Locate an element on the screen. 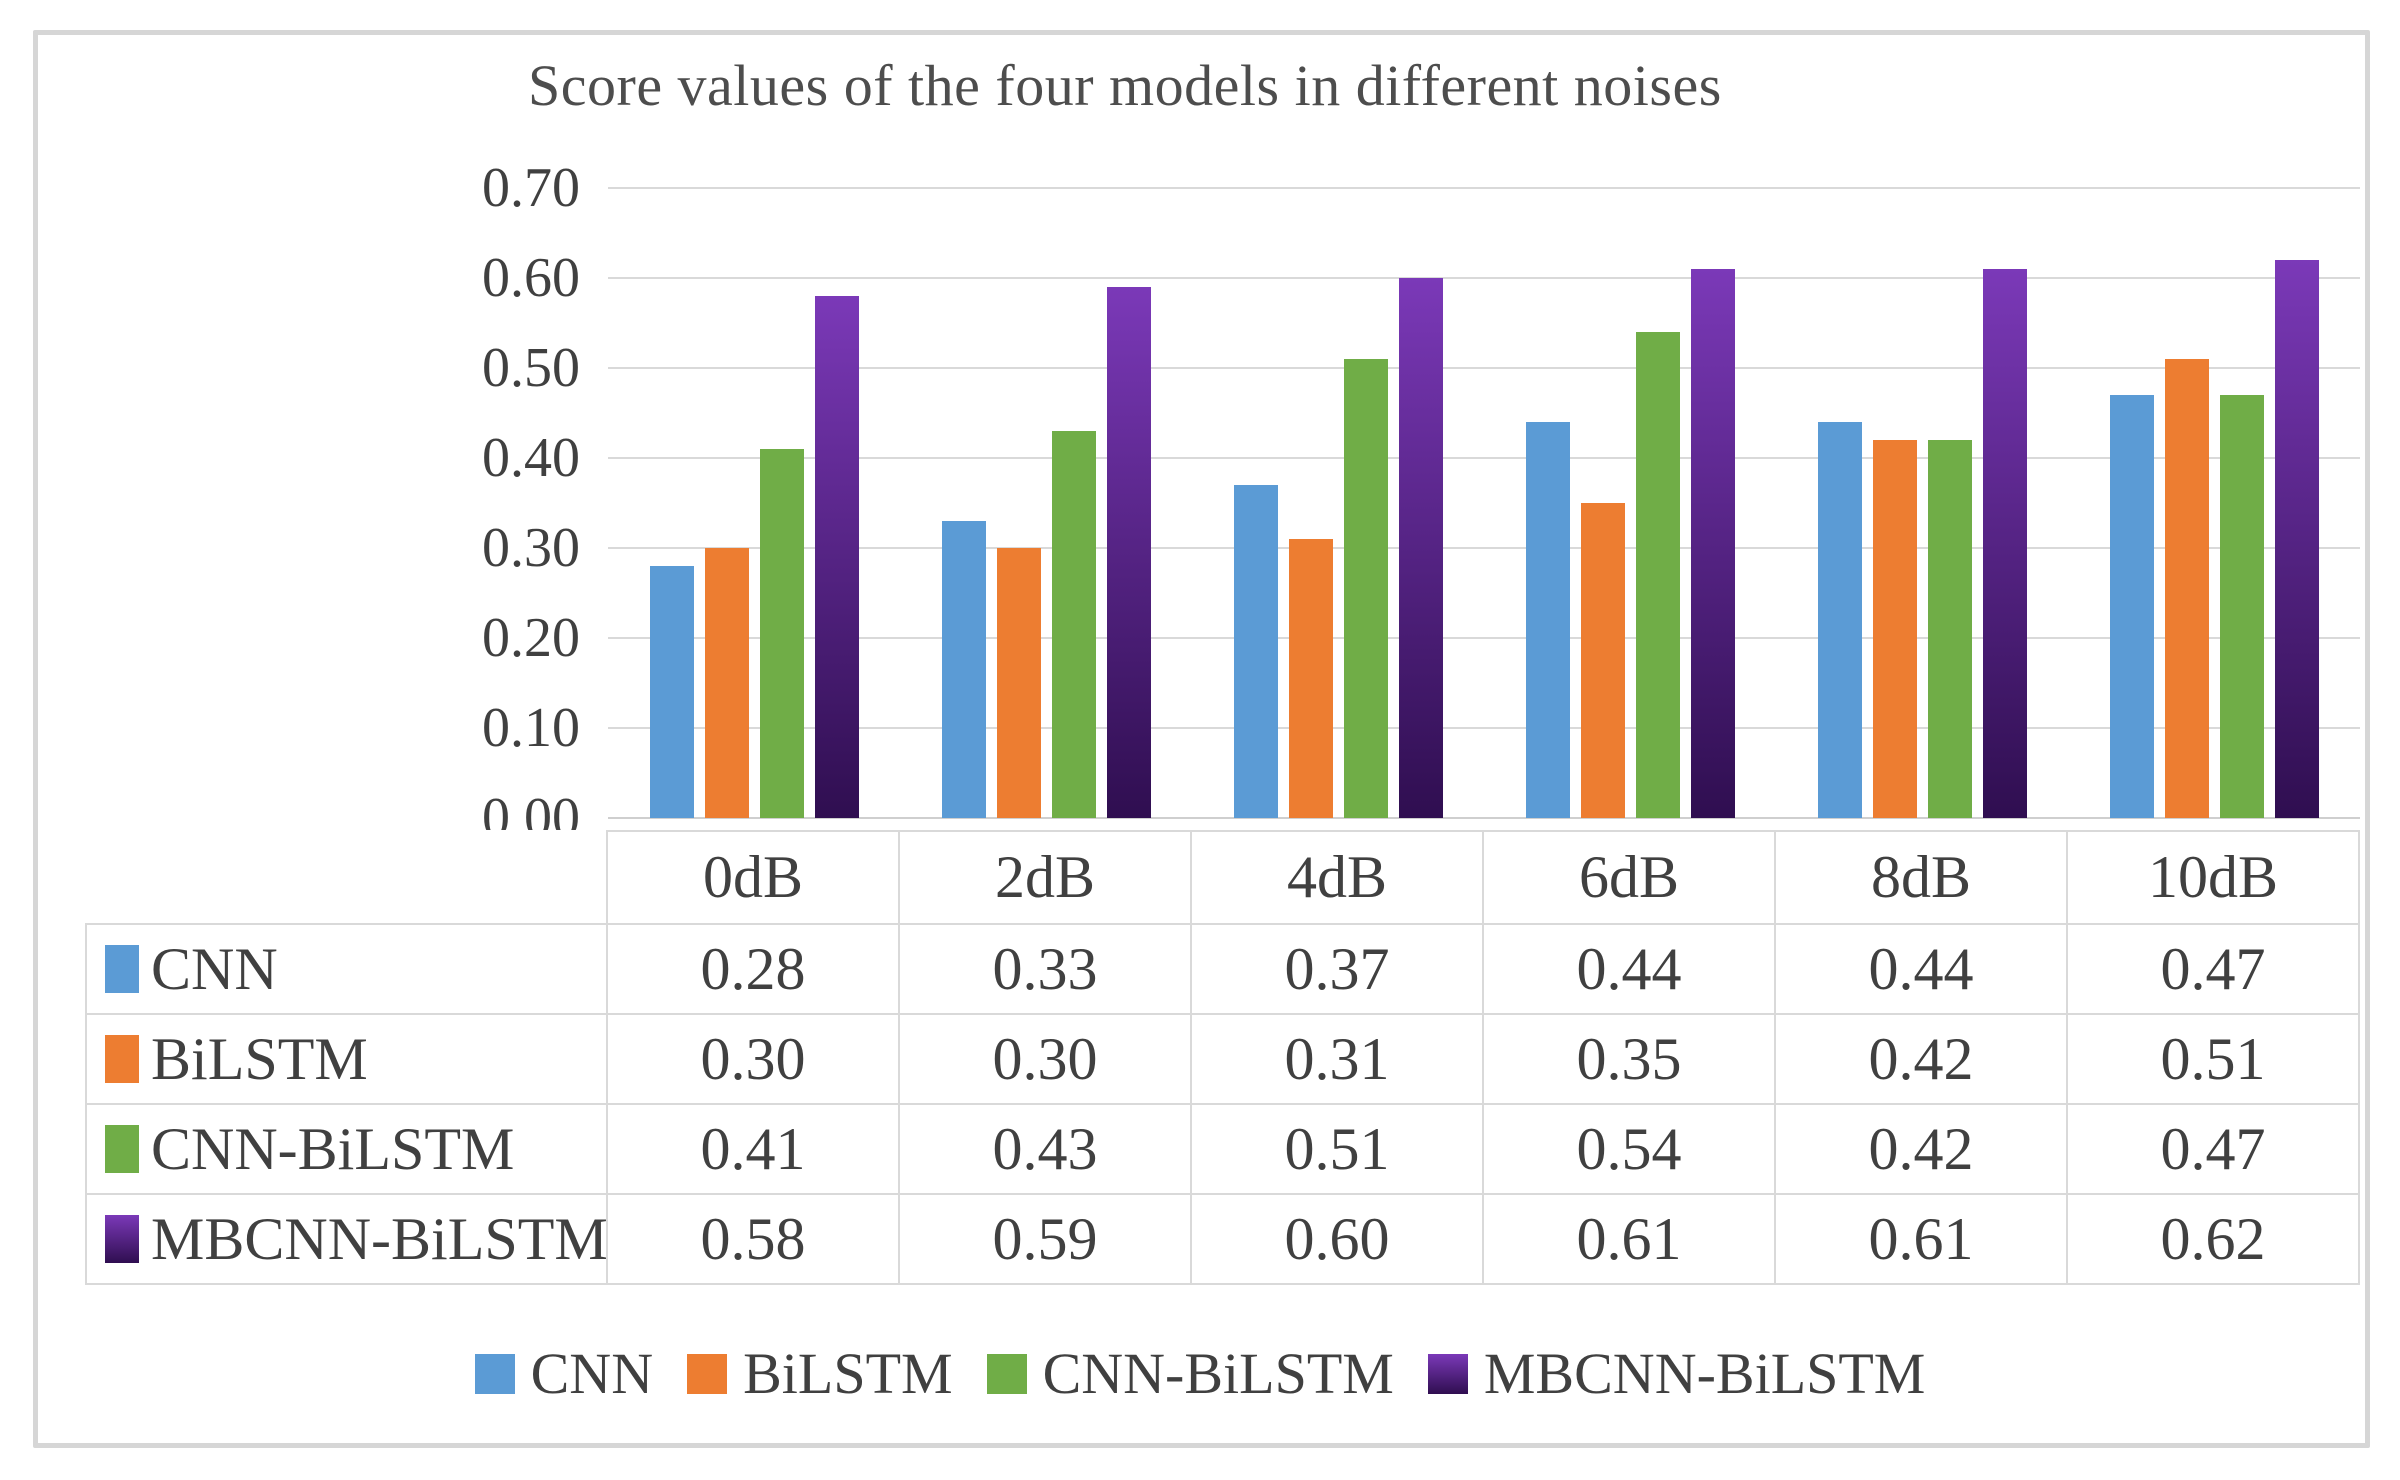 The image size is (2400, 1480). bar-BiLSTM-10dB is located at coordinates (2186, 588).